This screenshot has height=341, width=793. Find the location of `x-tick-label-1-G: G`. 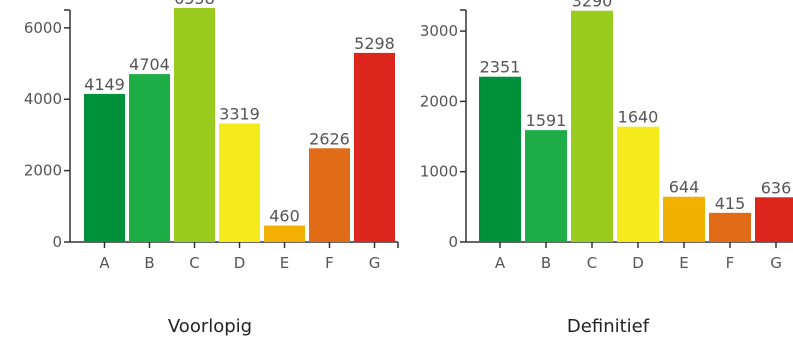

x-tick-label-1-G: G is located at coordinates (776, 263).